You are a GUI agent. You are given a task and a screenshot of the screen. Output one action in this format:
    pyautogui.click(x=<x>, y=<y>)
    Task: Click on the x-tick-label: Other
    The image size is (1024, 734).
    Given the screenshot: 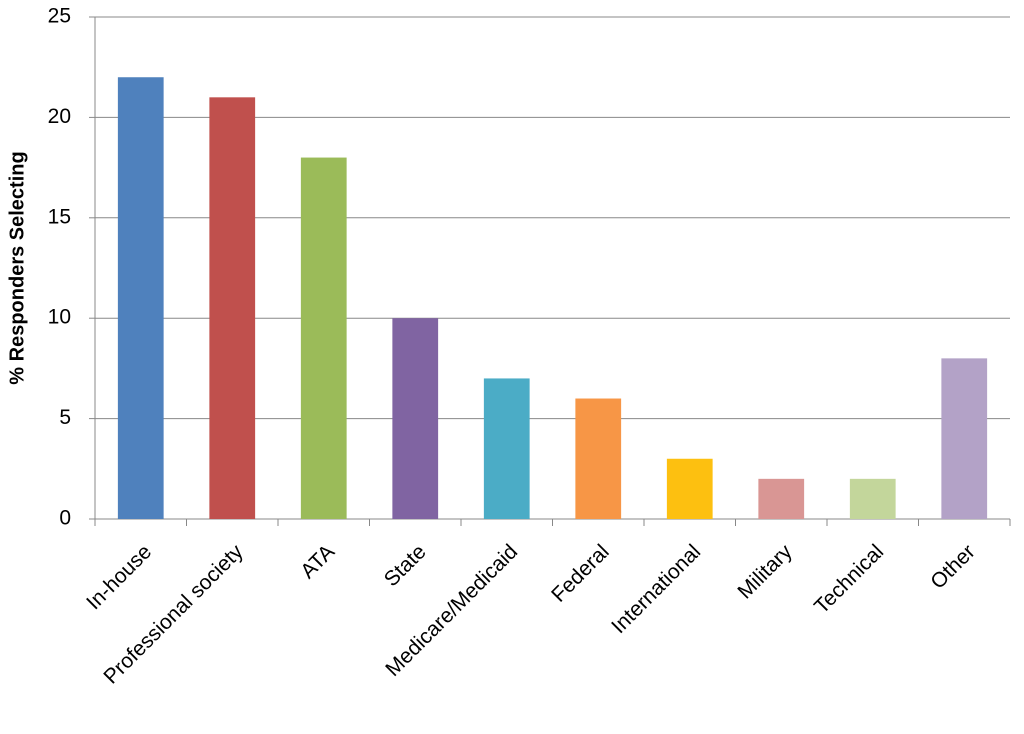 What is the action you would take?
    pyautogui.click(x=952, y=566)
    